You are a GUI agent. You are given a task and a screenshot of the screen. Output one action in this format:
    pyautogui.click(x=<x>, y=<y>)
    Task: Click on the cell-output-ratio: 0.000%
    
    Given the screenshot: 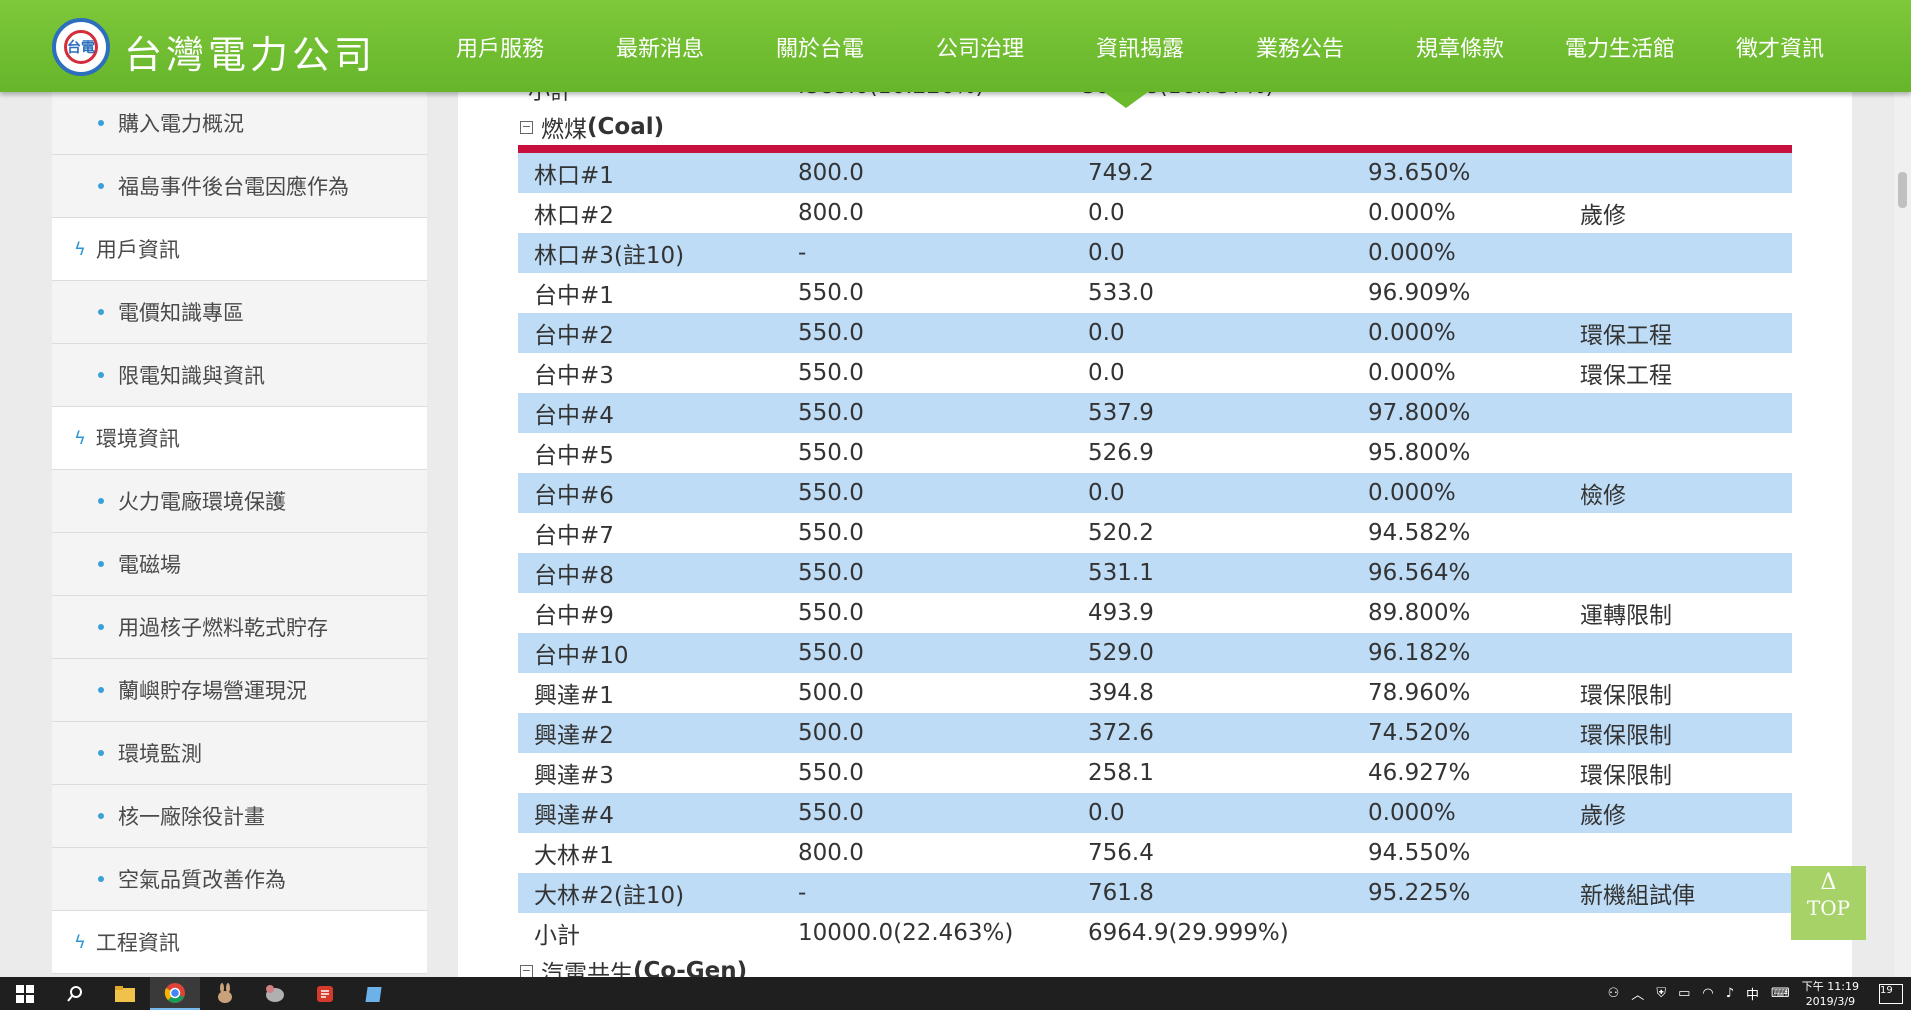 What is the action you would take?
    pyautogui.click(x=1412, y=333)
    